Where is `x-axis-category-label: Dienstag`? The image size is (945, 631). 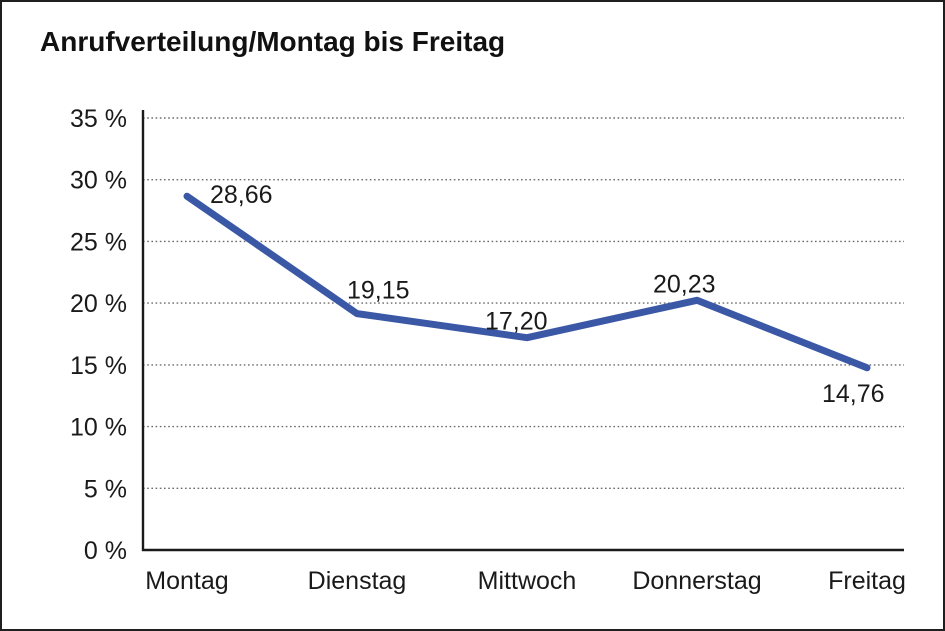 x-axis-category-label: Dienstag is located at coordinates (357, 581).